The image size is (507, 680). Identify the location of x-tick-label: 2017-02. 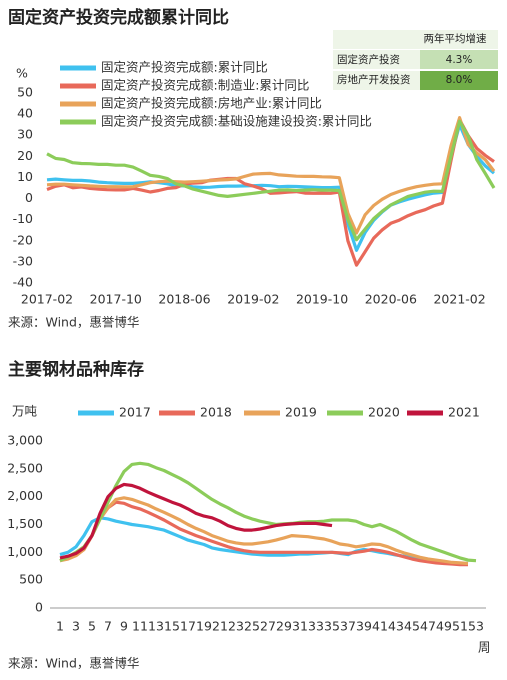
(47, 299).